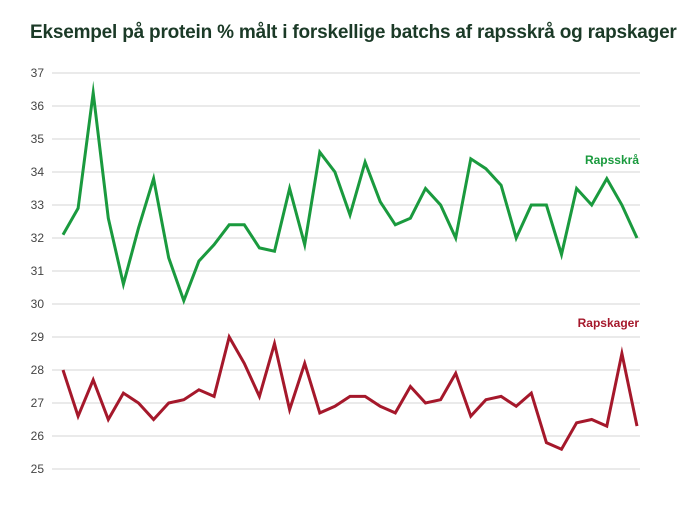  Describe the element at coordinates (38, 403) in the screenshot. I see `y-tick-label: 27` at that location.